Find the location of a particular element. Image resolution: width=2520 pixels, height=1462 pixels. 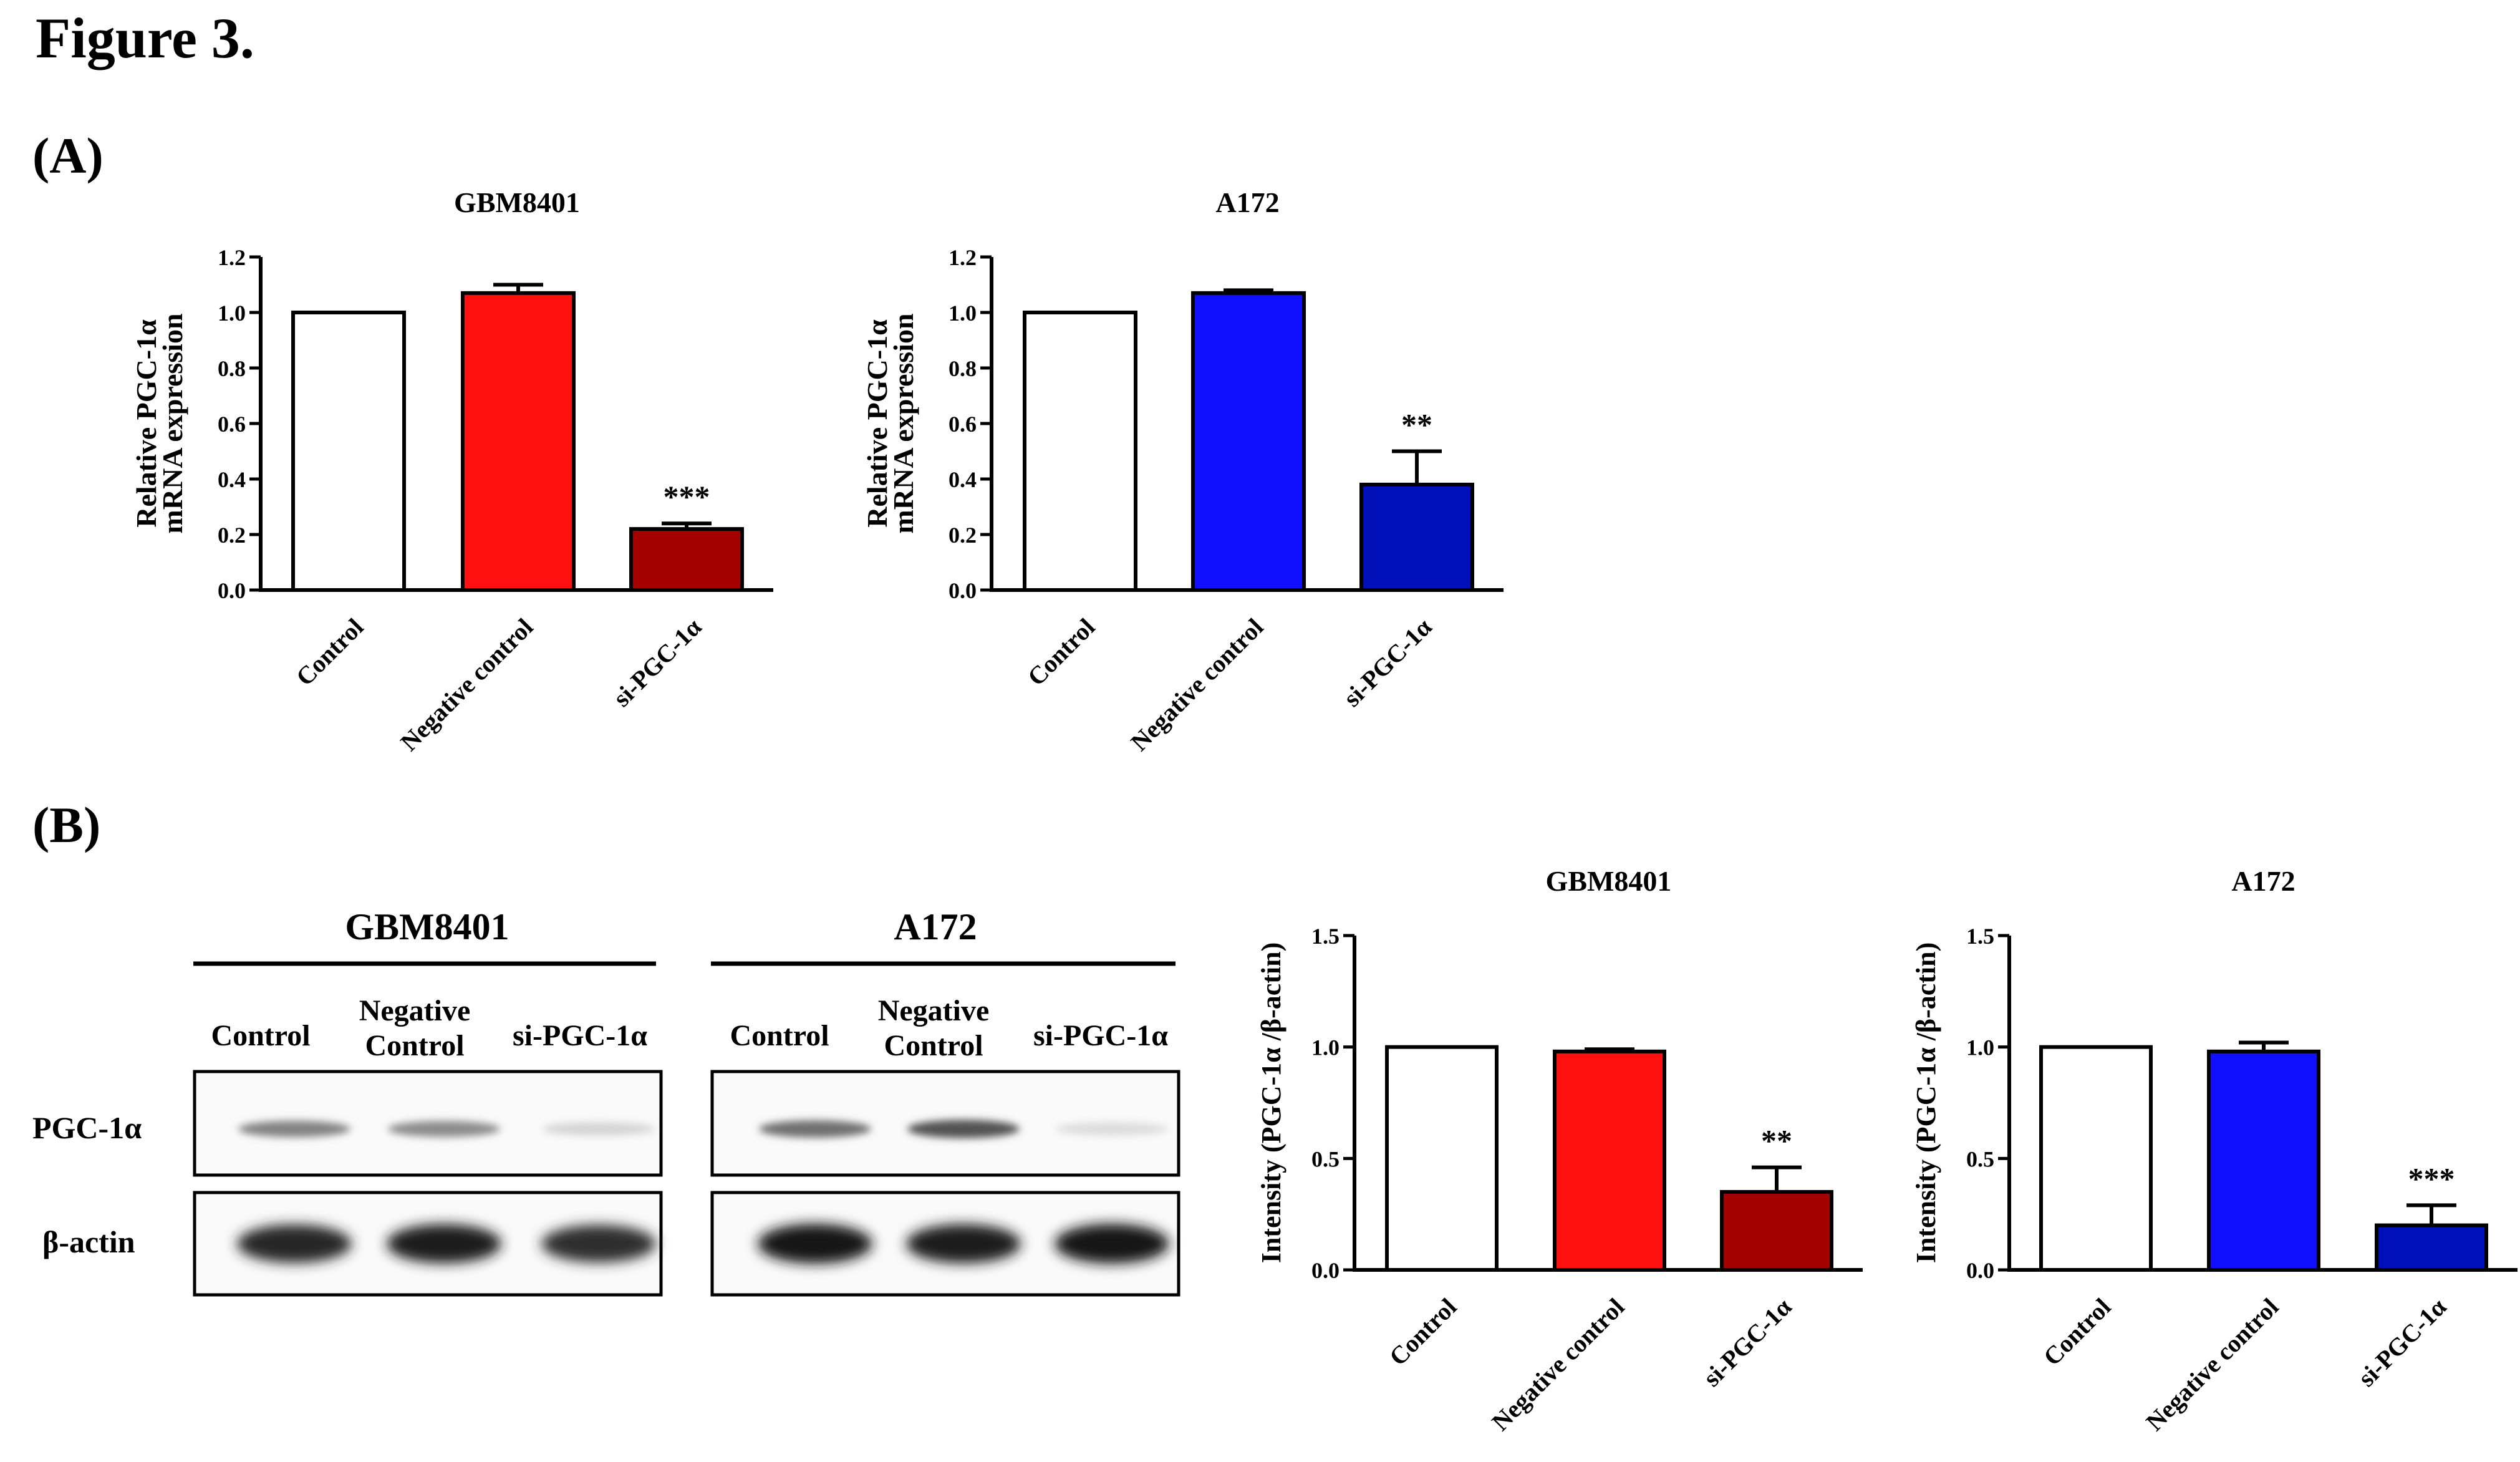

blot-cell-line-title: GBM8401 is located at coordinates (427, 926).